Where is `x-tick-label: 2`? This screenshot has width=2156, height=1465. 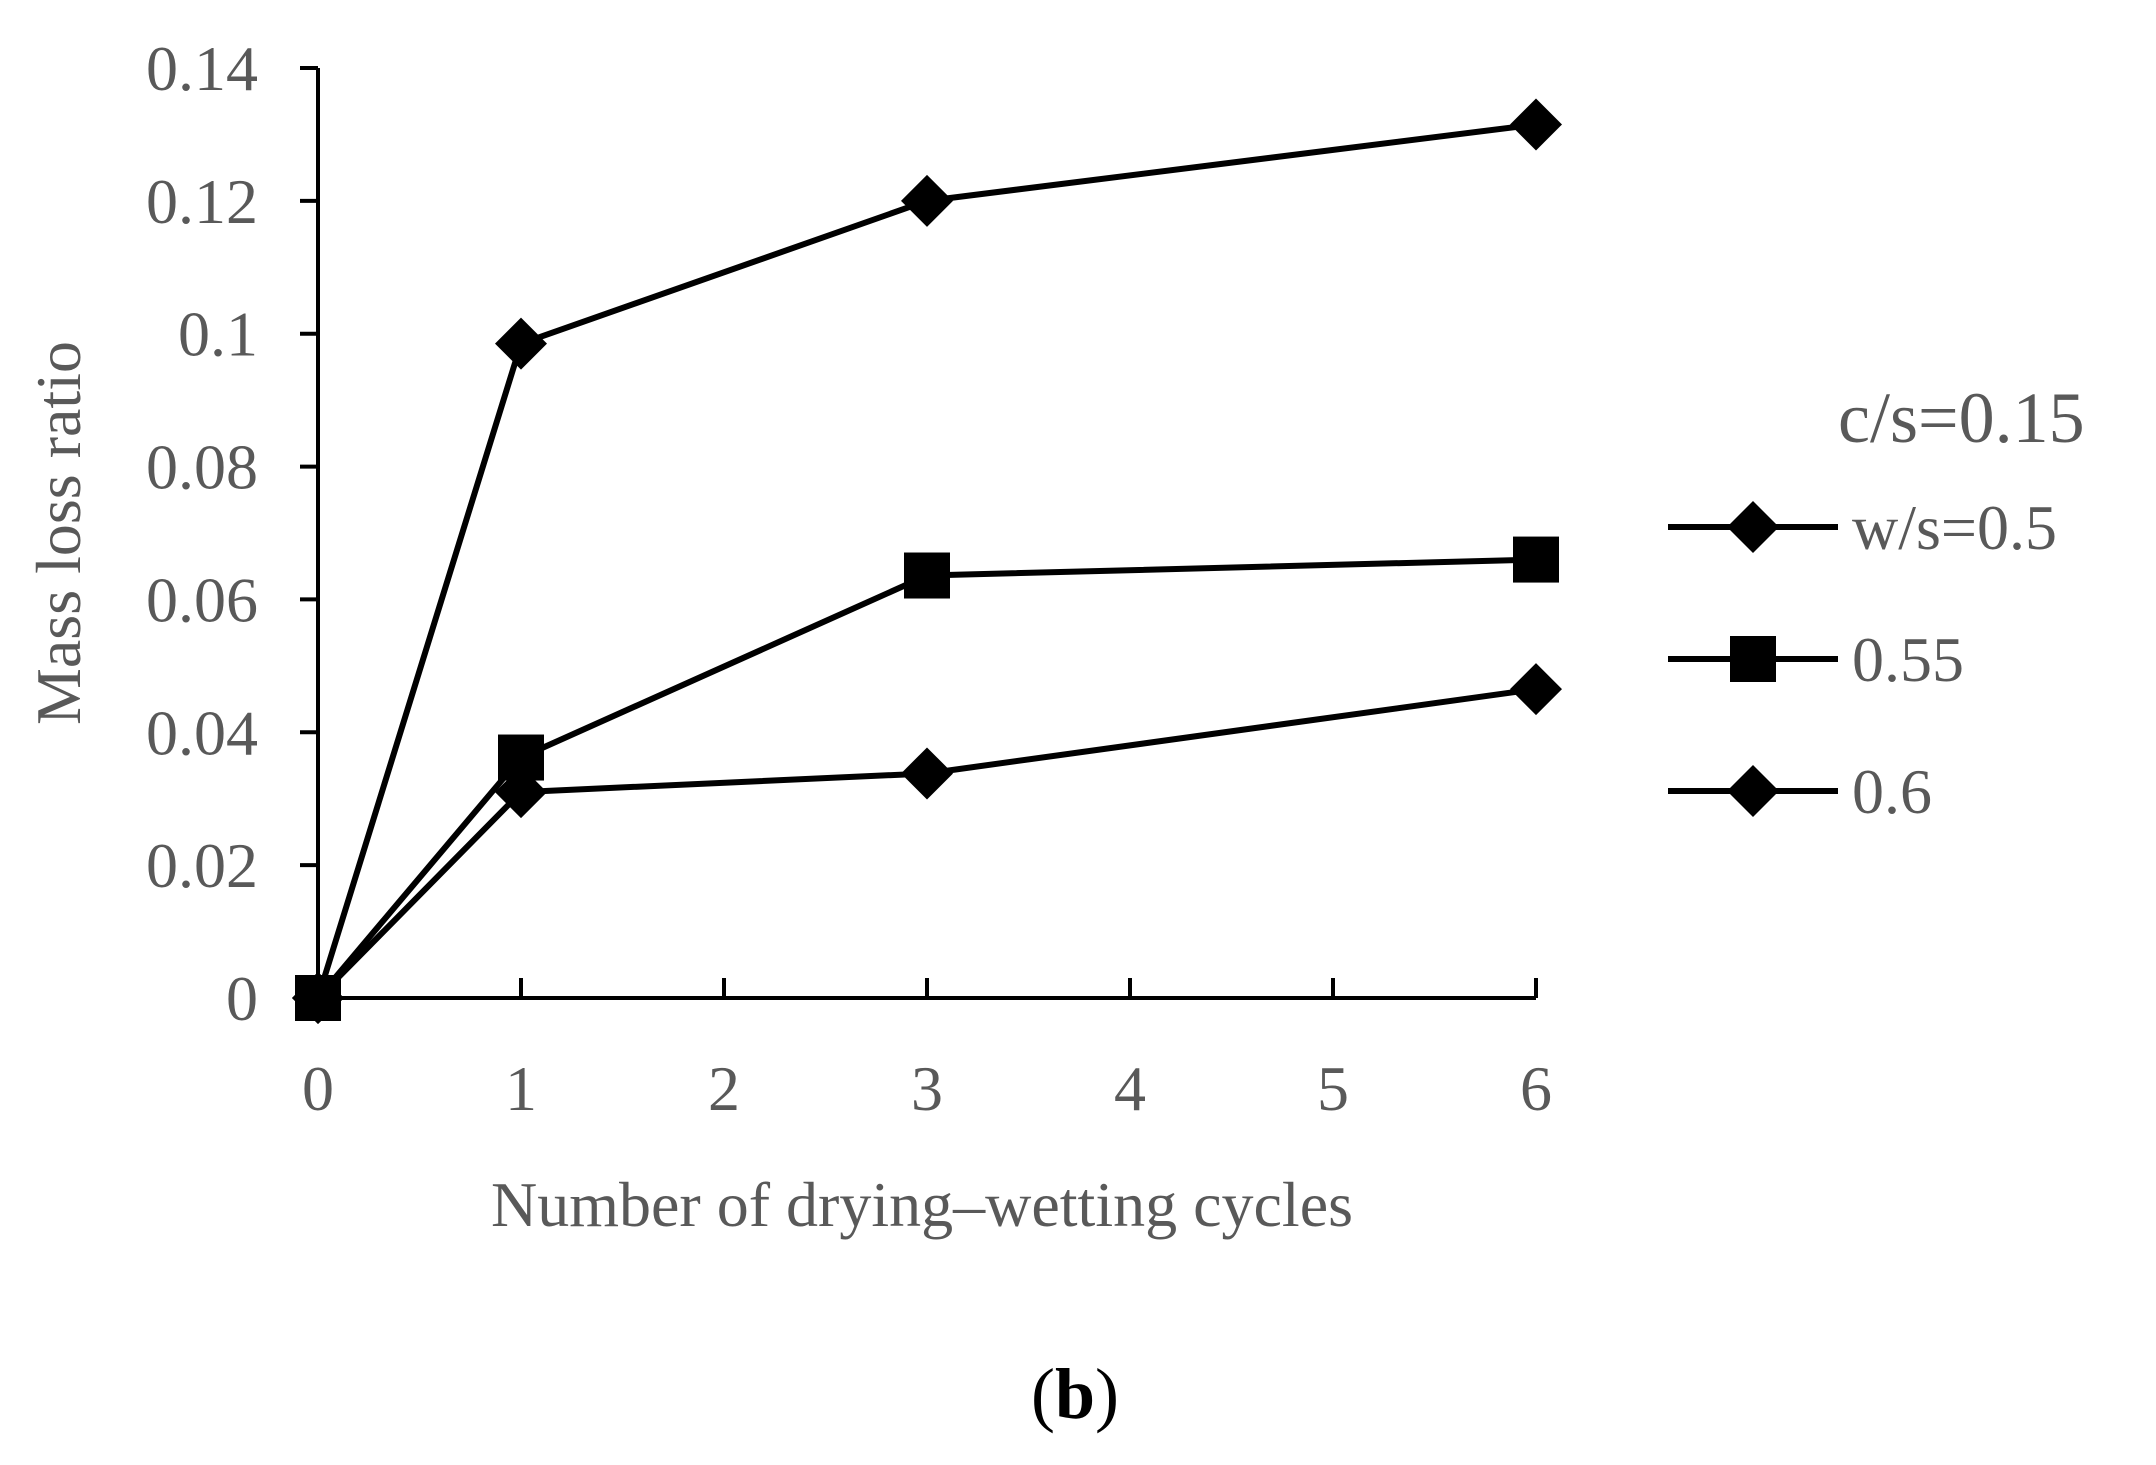 x-tick-label: 2 is located at coordinates (724, 1088).